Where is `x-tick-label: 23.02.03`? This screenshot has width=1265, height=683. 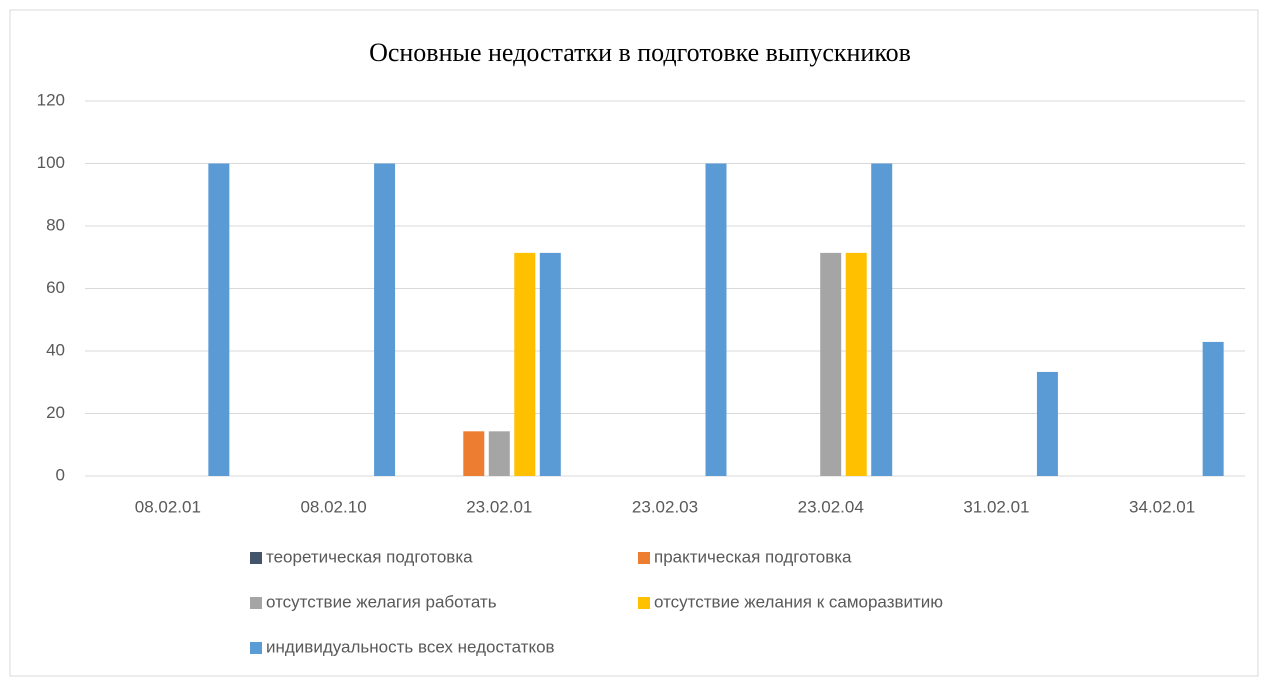 x-tick-label: 23.02.03 is located at coordinates (665, 506).